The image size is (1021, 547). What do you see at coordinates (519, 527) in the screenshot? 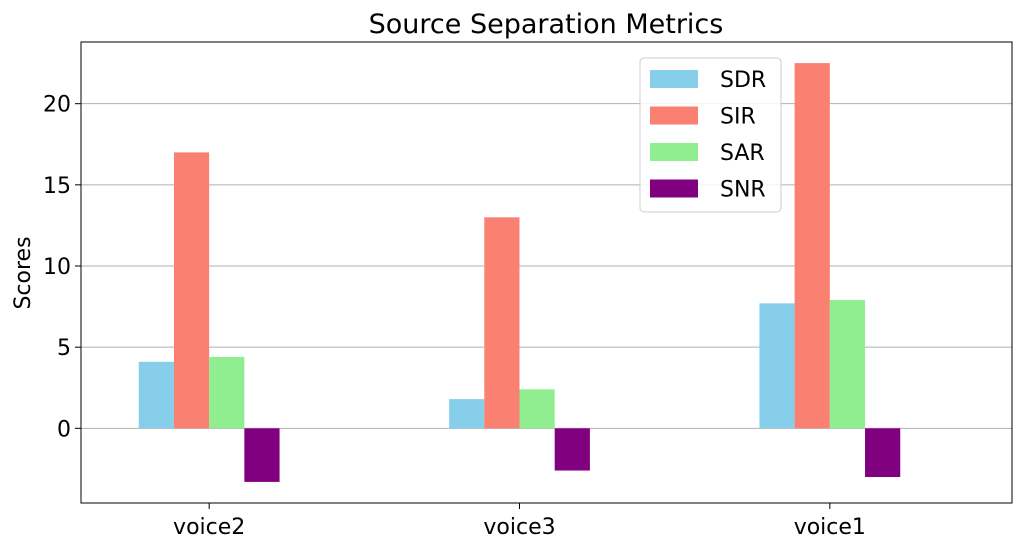
I see `x-tick-label: voice3` at bounding box center [519, 527].